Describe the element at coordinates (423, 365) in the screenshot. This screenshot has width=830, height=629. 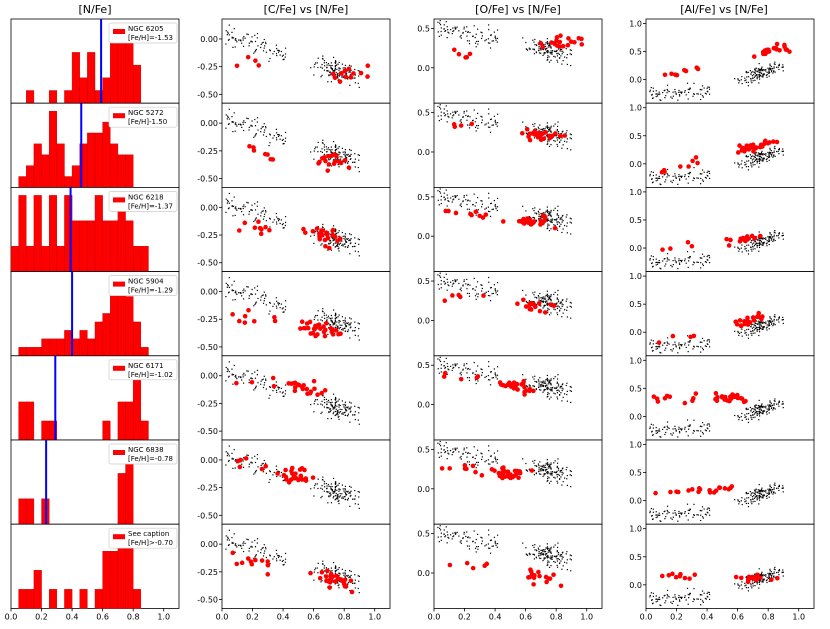
I see `y-tick-label: 0.5` at that location.